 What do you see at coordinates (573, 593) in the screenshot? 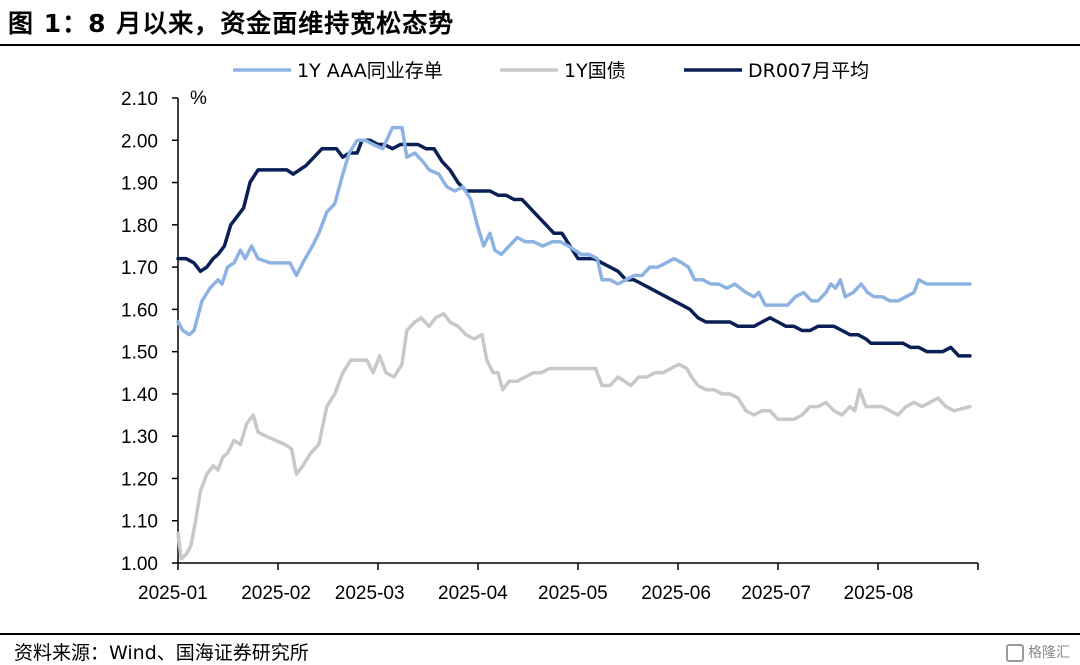
I see `x-tick-label: 2025-05` at bounding box center [573, 593].